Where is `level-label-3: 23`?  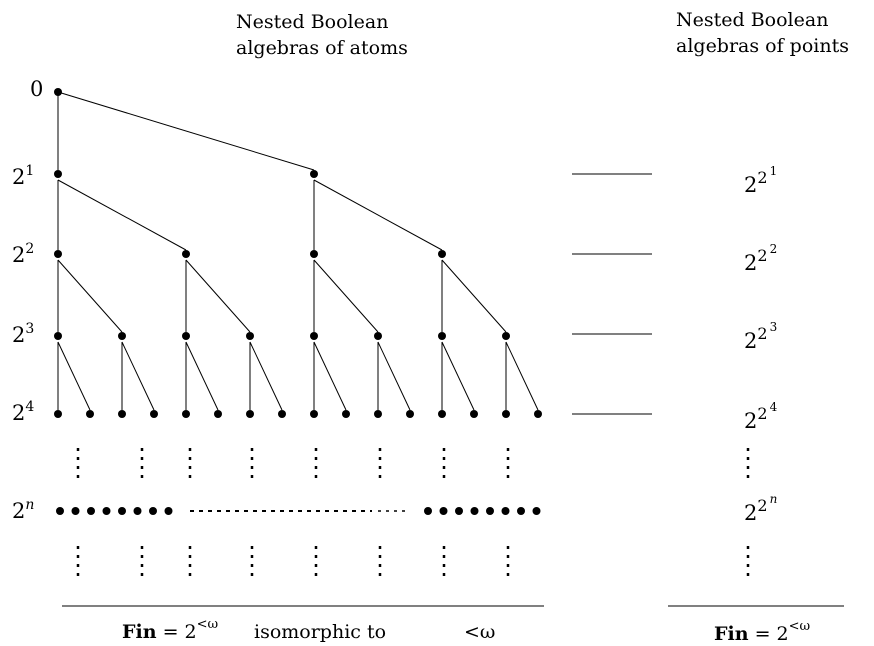
level-label-3: 23 is located at coordinates (23, 334).